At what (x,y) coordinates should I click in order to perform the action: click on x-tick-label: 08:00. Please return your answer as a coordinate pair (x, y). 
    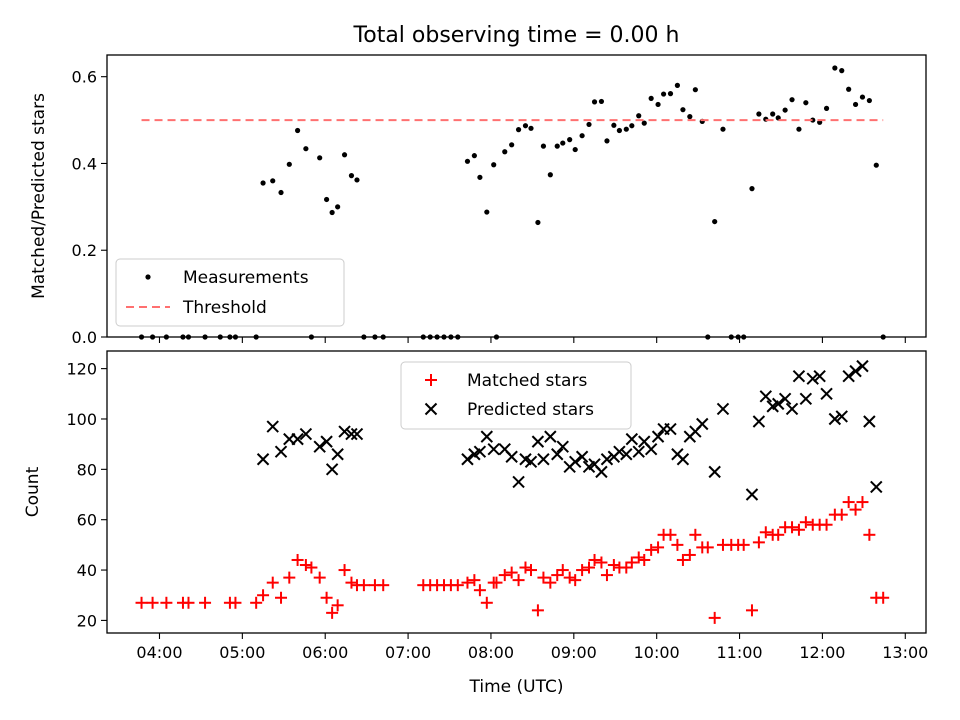
    Looking at the image, I should click on (491, 652).